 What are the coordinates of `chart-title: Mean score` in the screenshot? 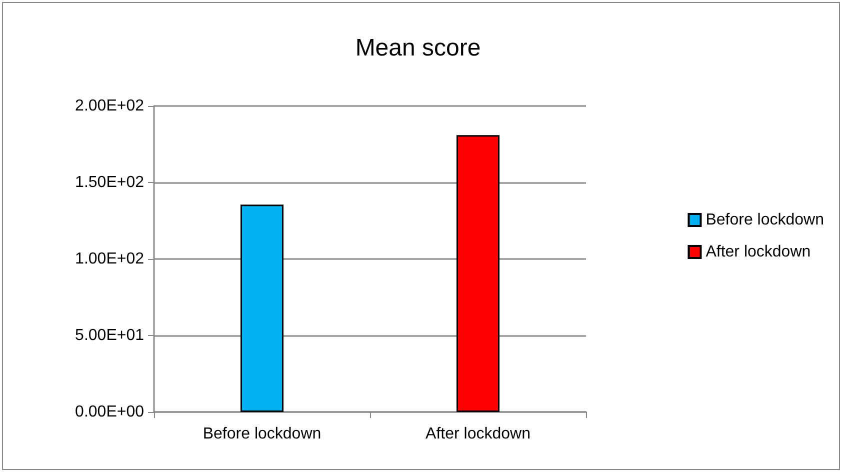 It's located at (418, 48).